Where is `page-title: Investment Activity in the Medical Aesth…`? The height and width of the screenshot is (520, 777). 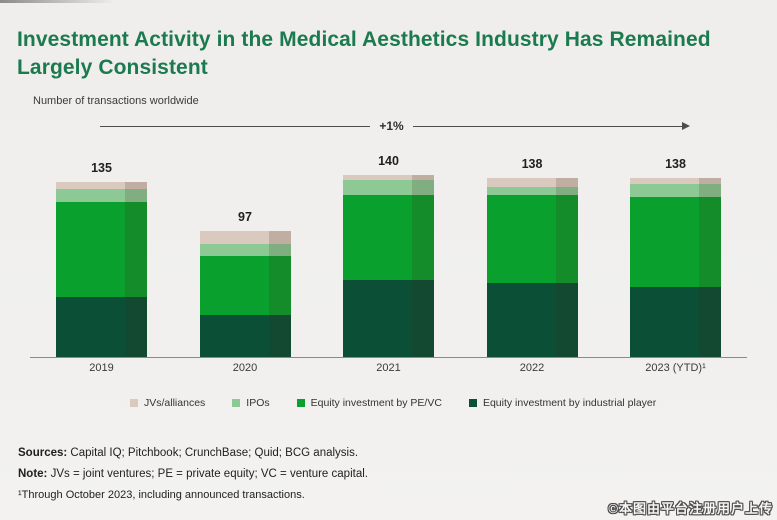 page-title: Investment Activity in the Medical Aesth… is located at coordinates (364, 54).